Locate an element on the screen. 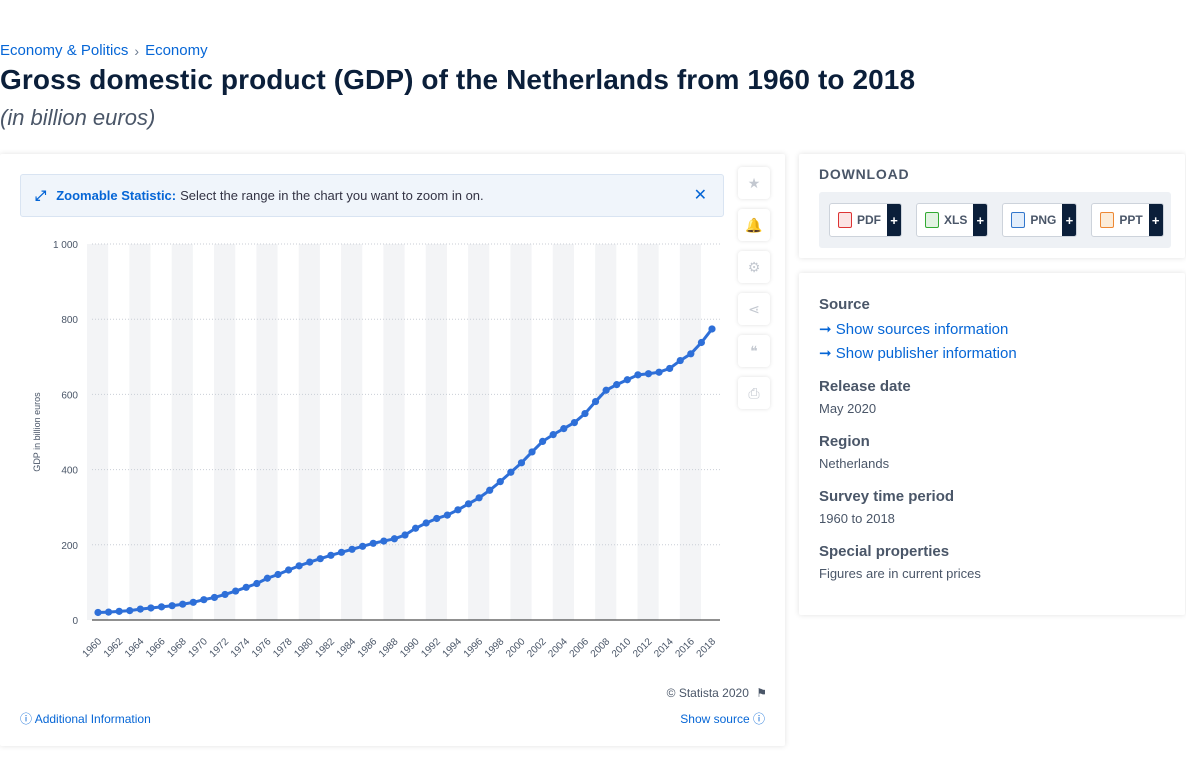 The image size is (1186, 760). download-pdf-button: PDF + is located at coordinates (865, 220).